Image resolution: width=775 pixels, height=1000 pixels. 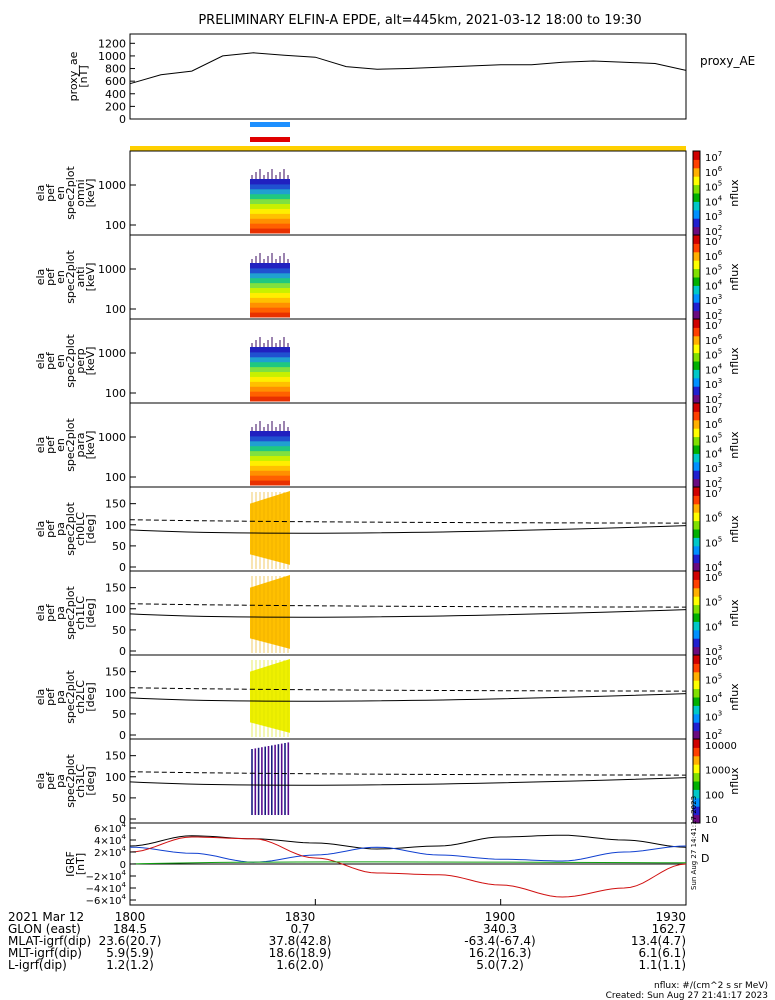 What do you see at coordinates (78, 76) in the screenshot?
I see `ae-ylabel: proxy_ae[nT]` at bounding box center [78, 76].